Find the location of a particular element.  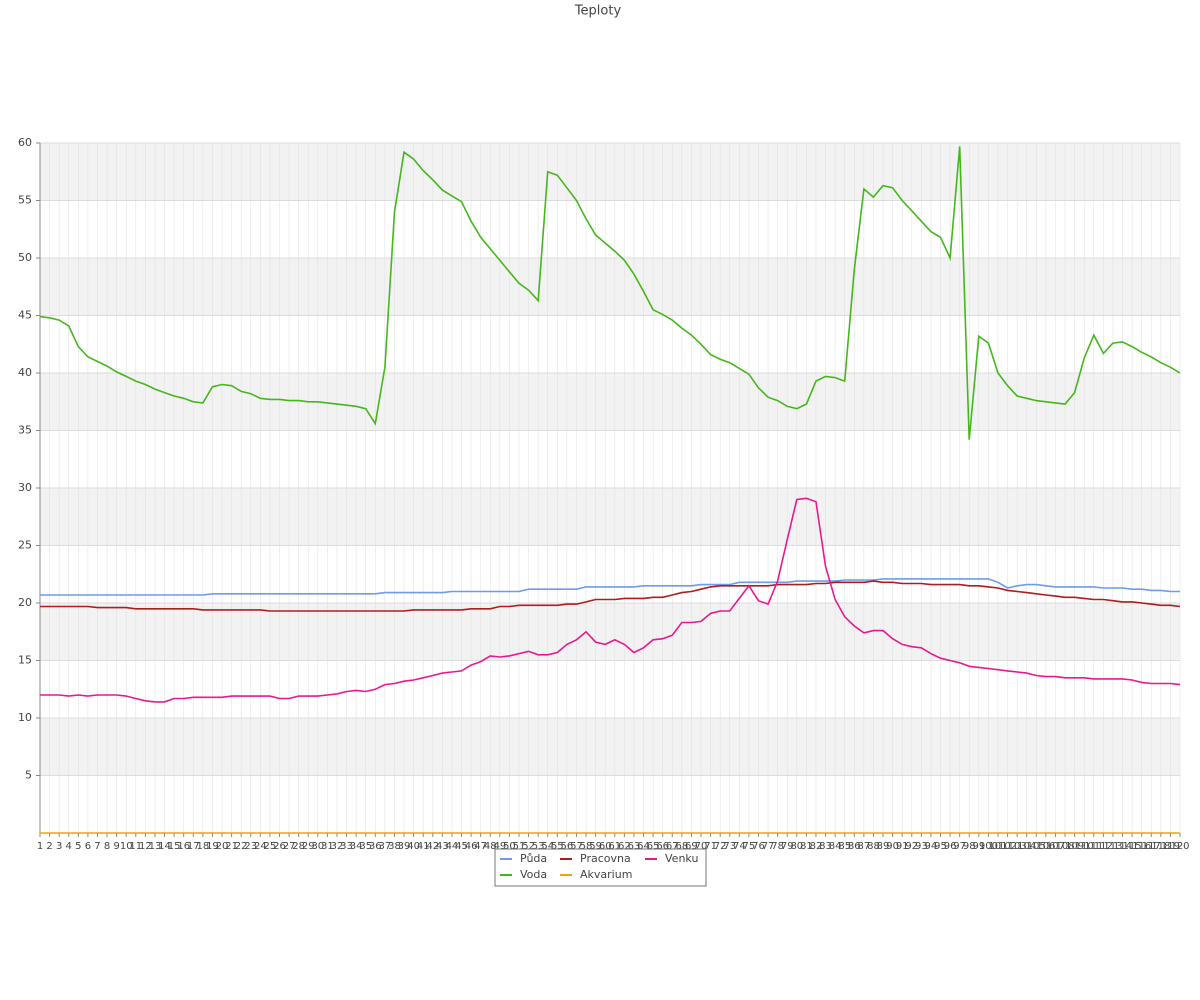

x-tick-label: 90 is located at coordinates (892, 846).